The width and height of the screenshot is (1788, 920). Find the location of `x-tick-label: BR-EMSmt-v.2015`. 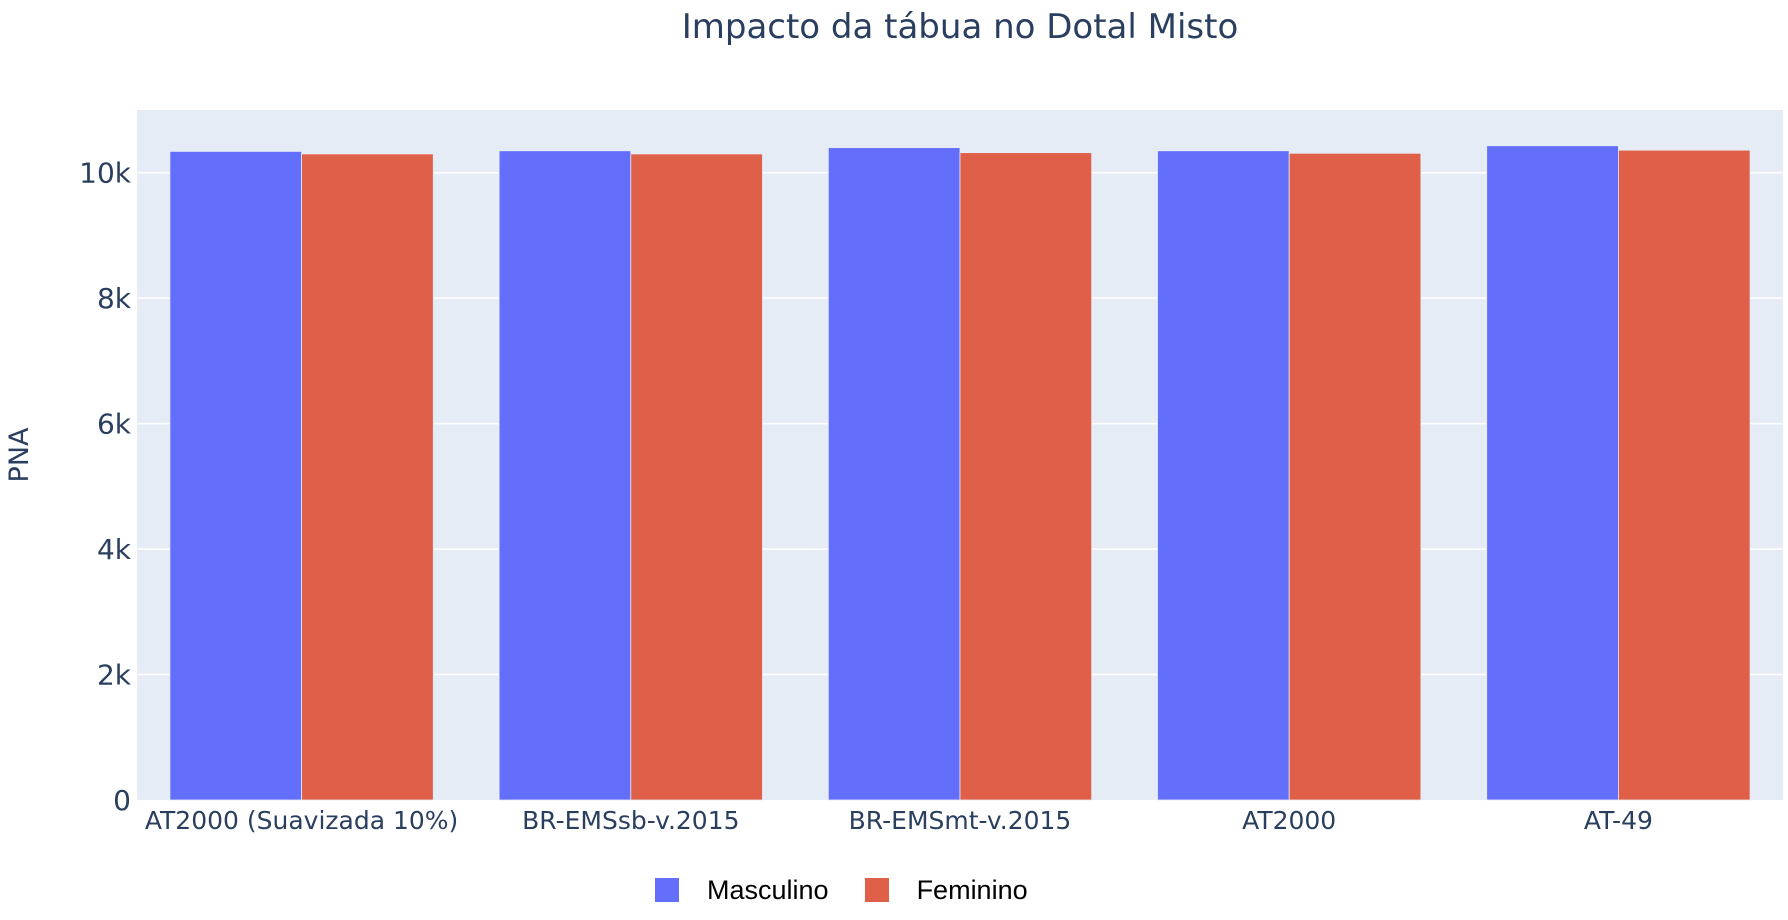

x-tick-label: BR-EMSmt-v.2015 is located at coordinates (960, 820).